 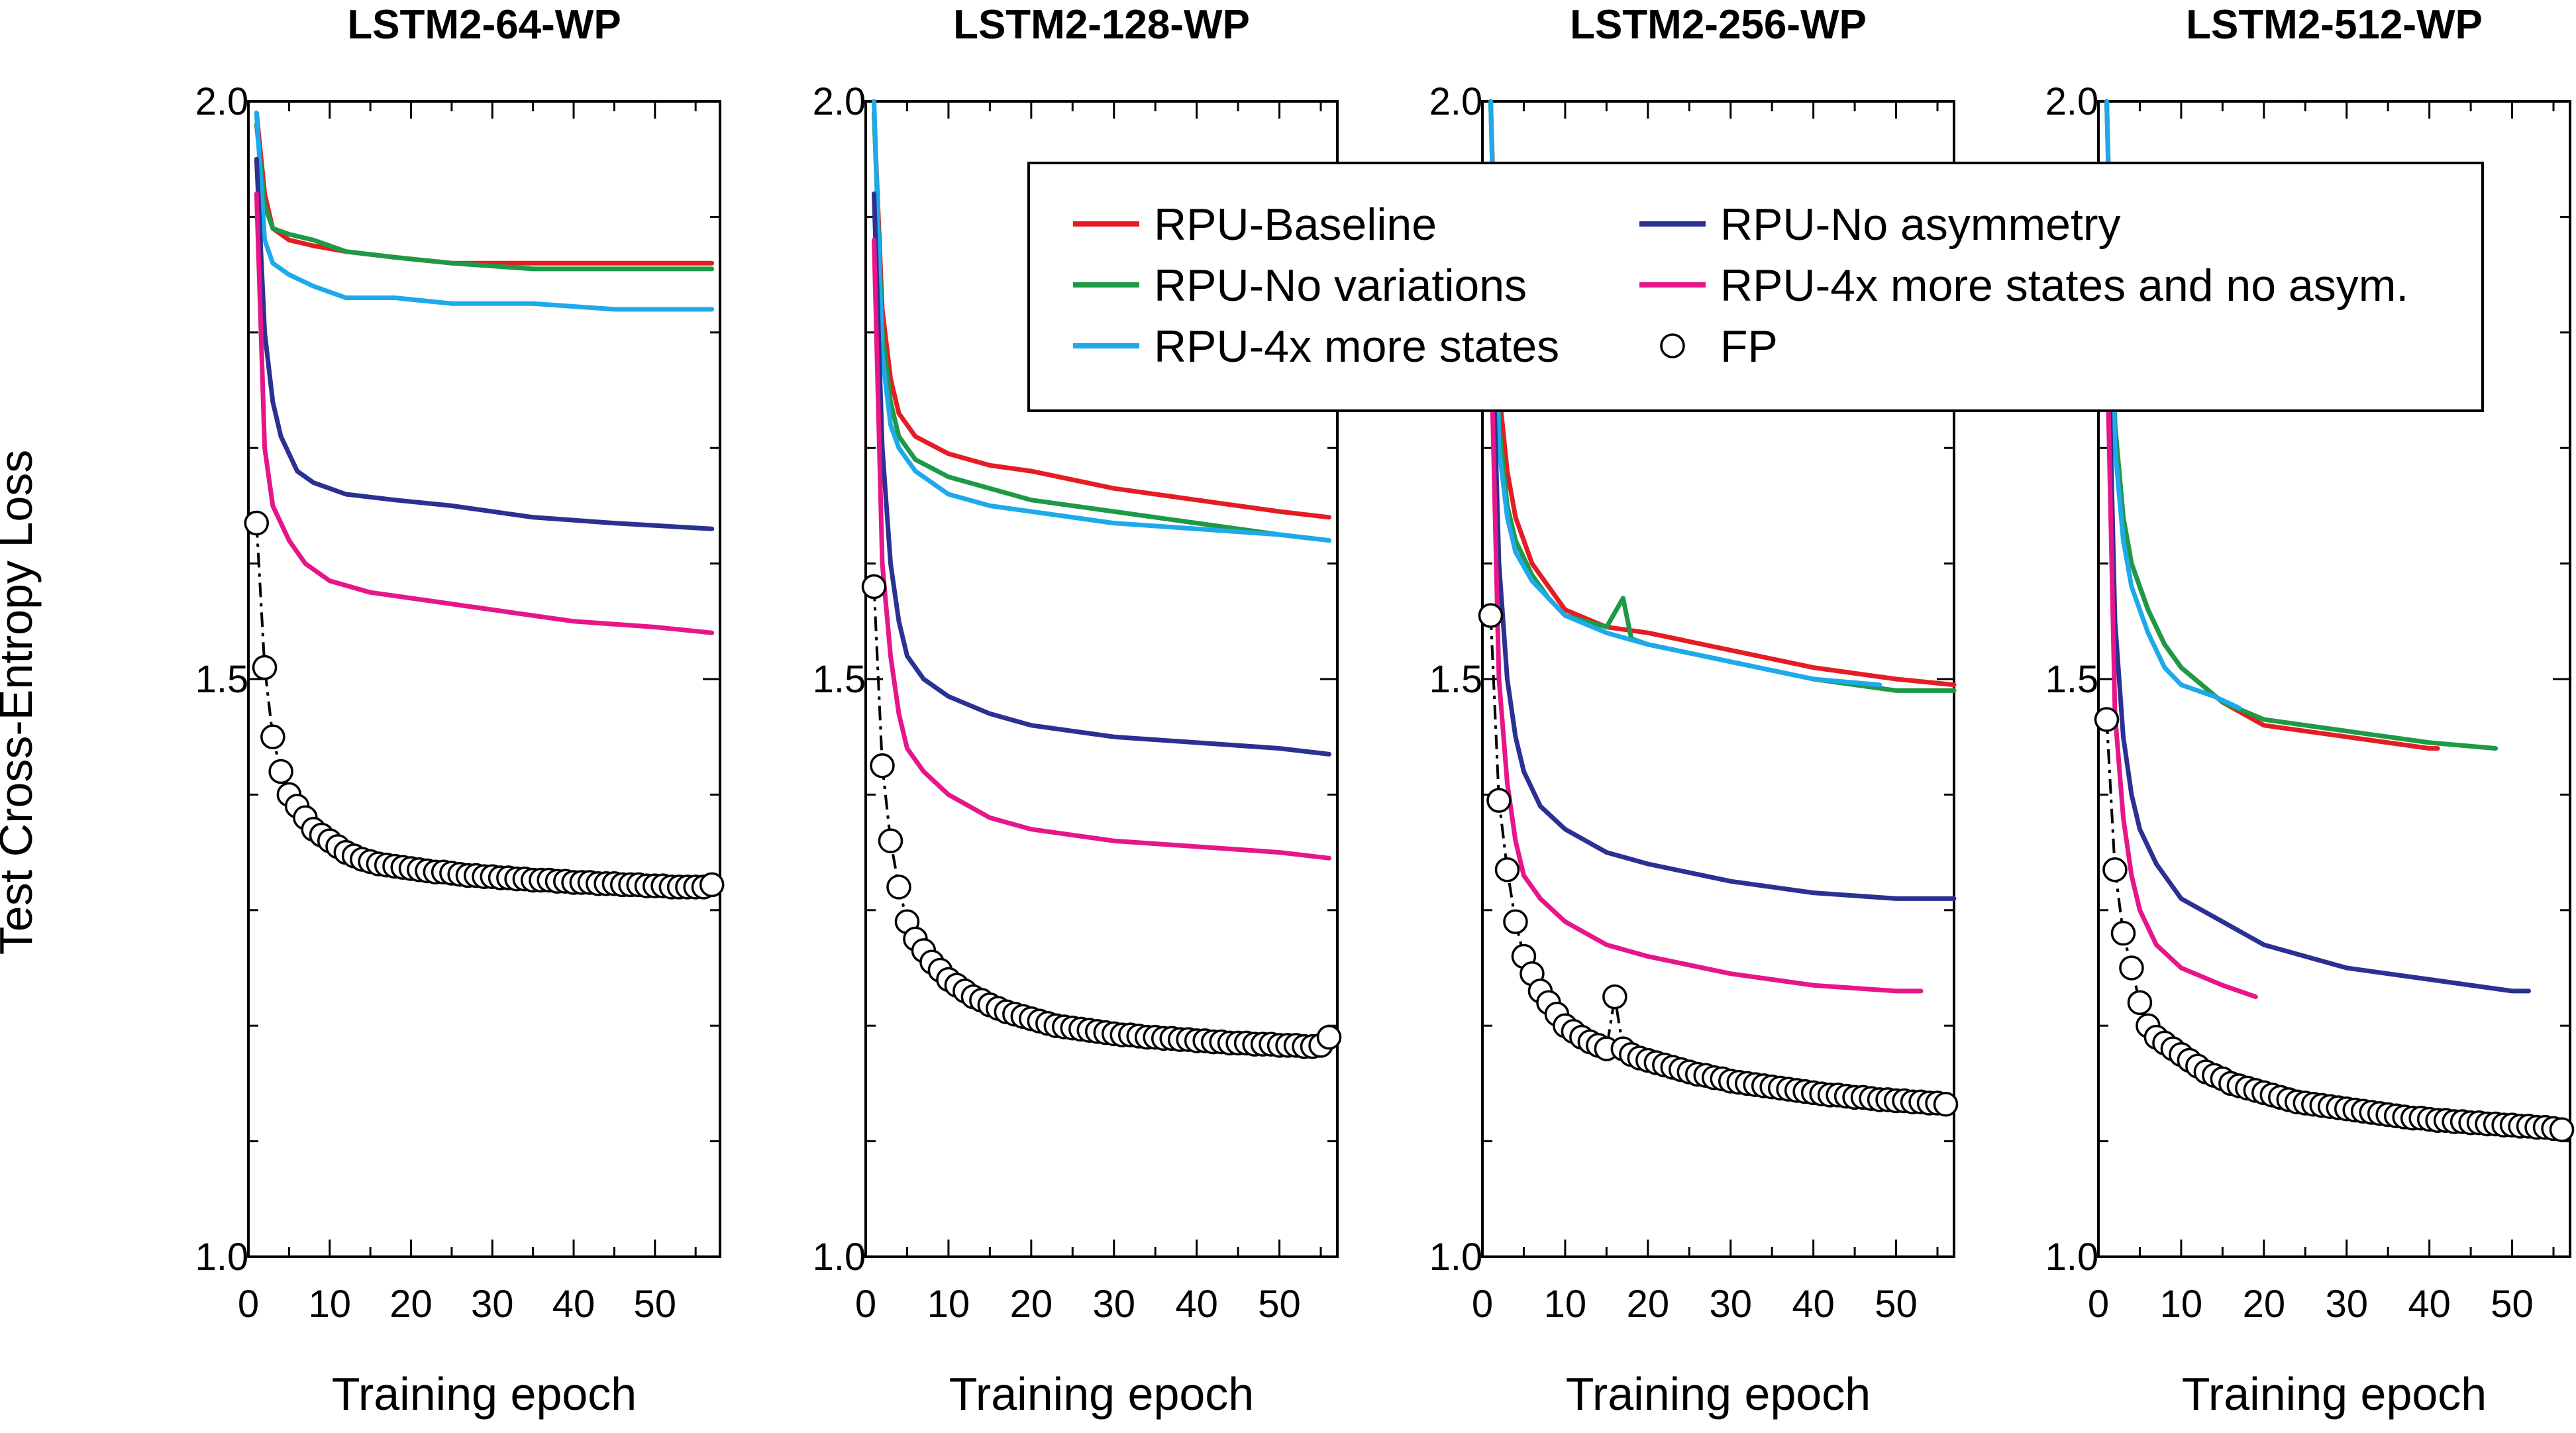 I want to click on legend-item-more-states-no-asym: RPU-4x more states and no asym., so click(x=2023, y=285).